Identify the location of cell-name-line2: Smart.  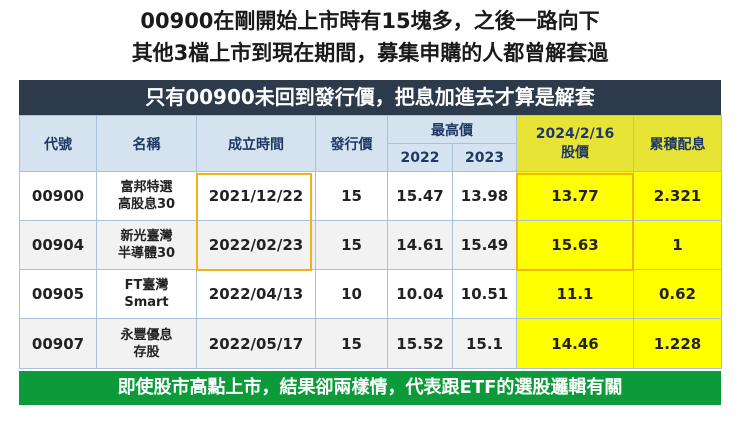
(146, 302).